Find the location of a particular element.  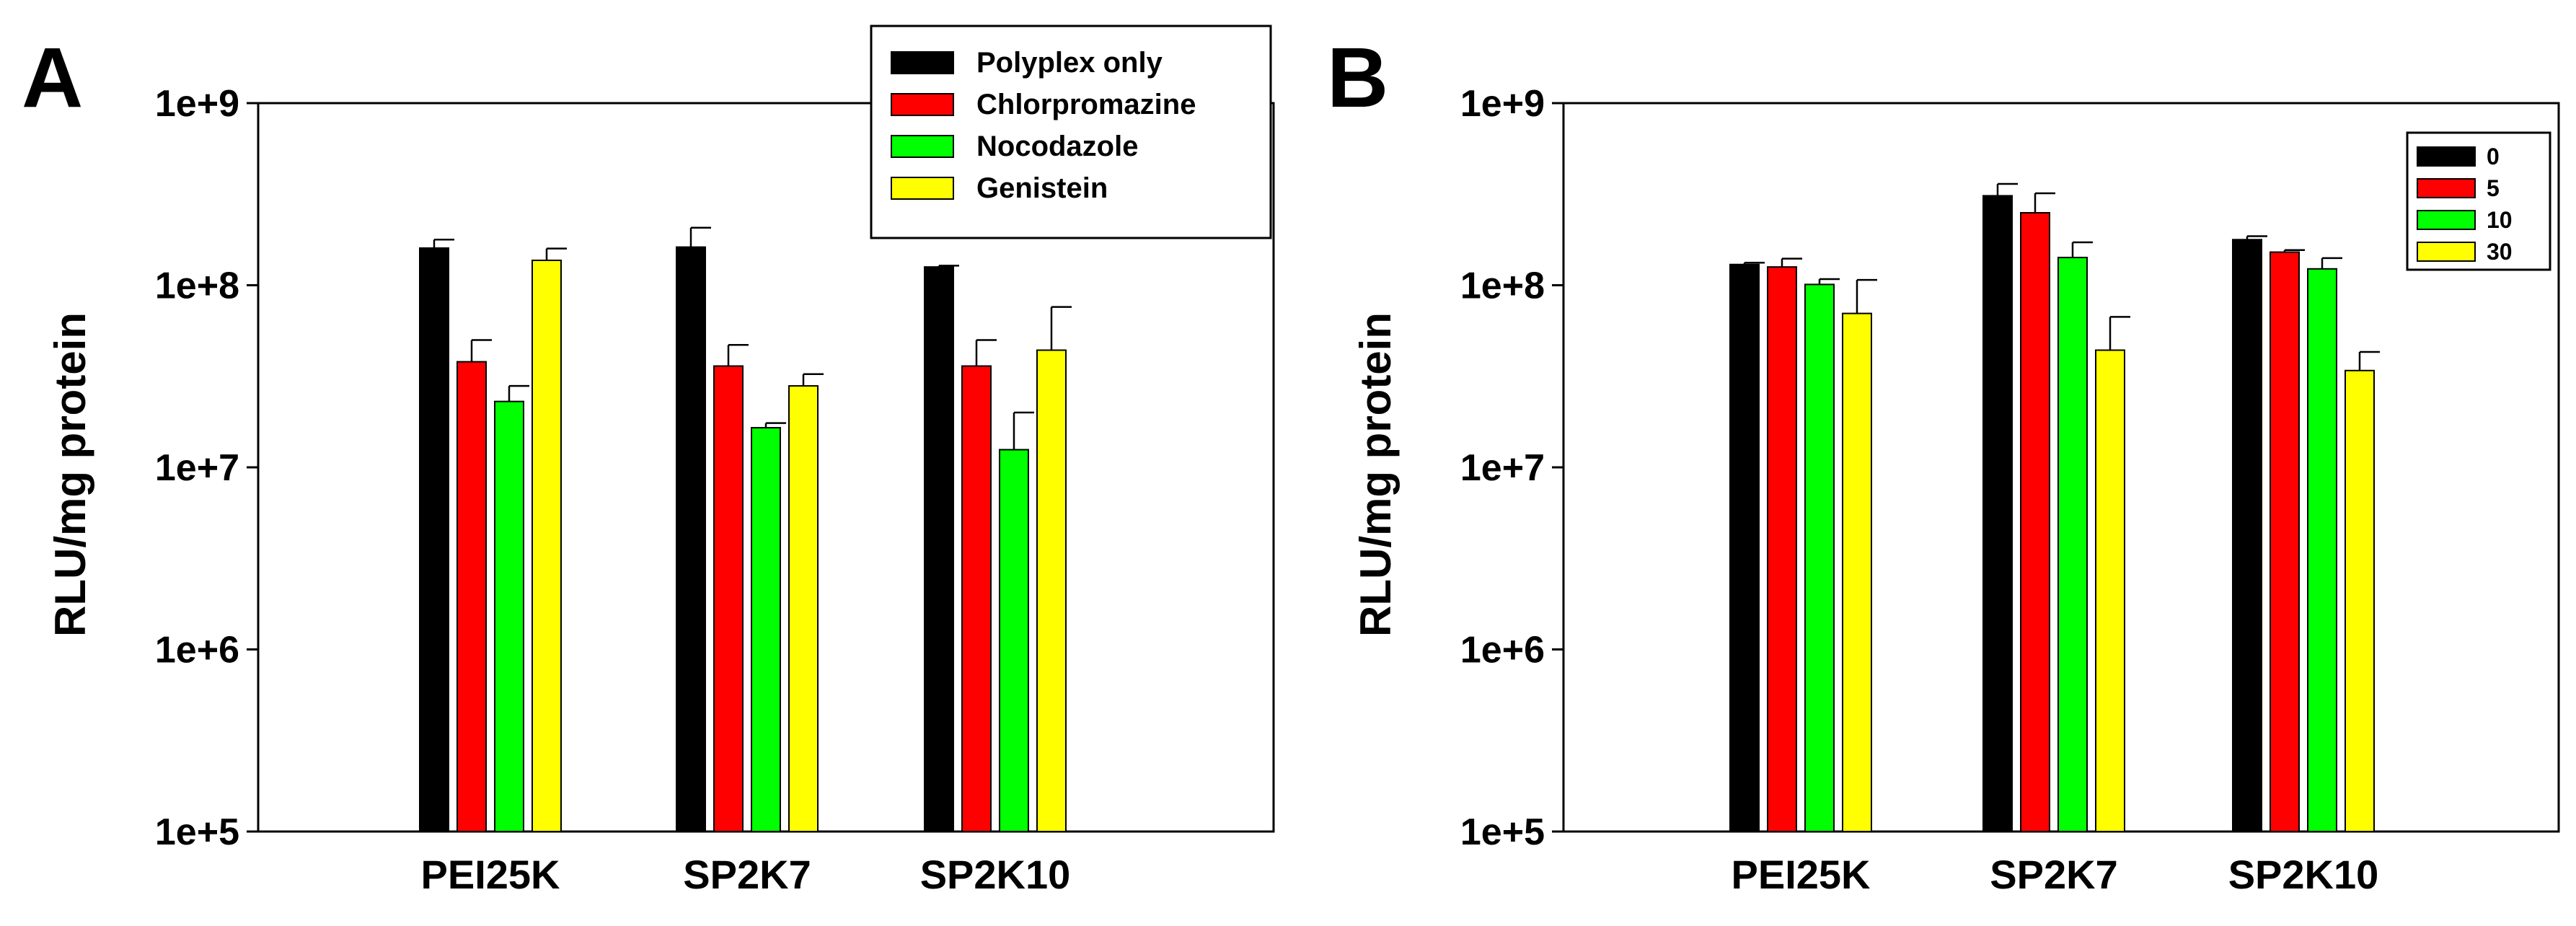

panel-b-y-tick-label: 1e+5 is located at coordinates (1502, 832).